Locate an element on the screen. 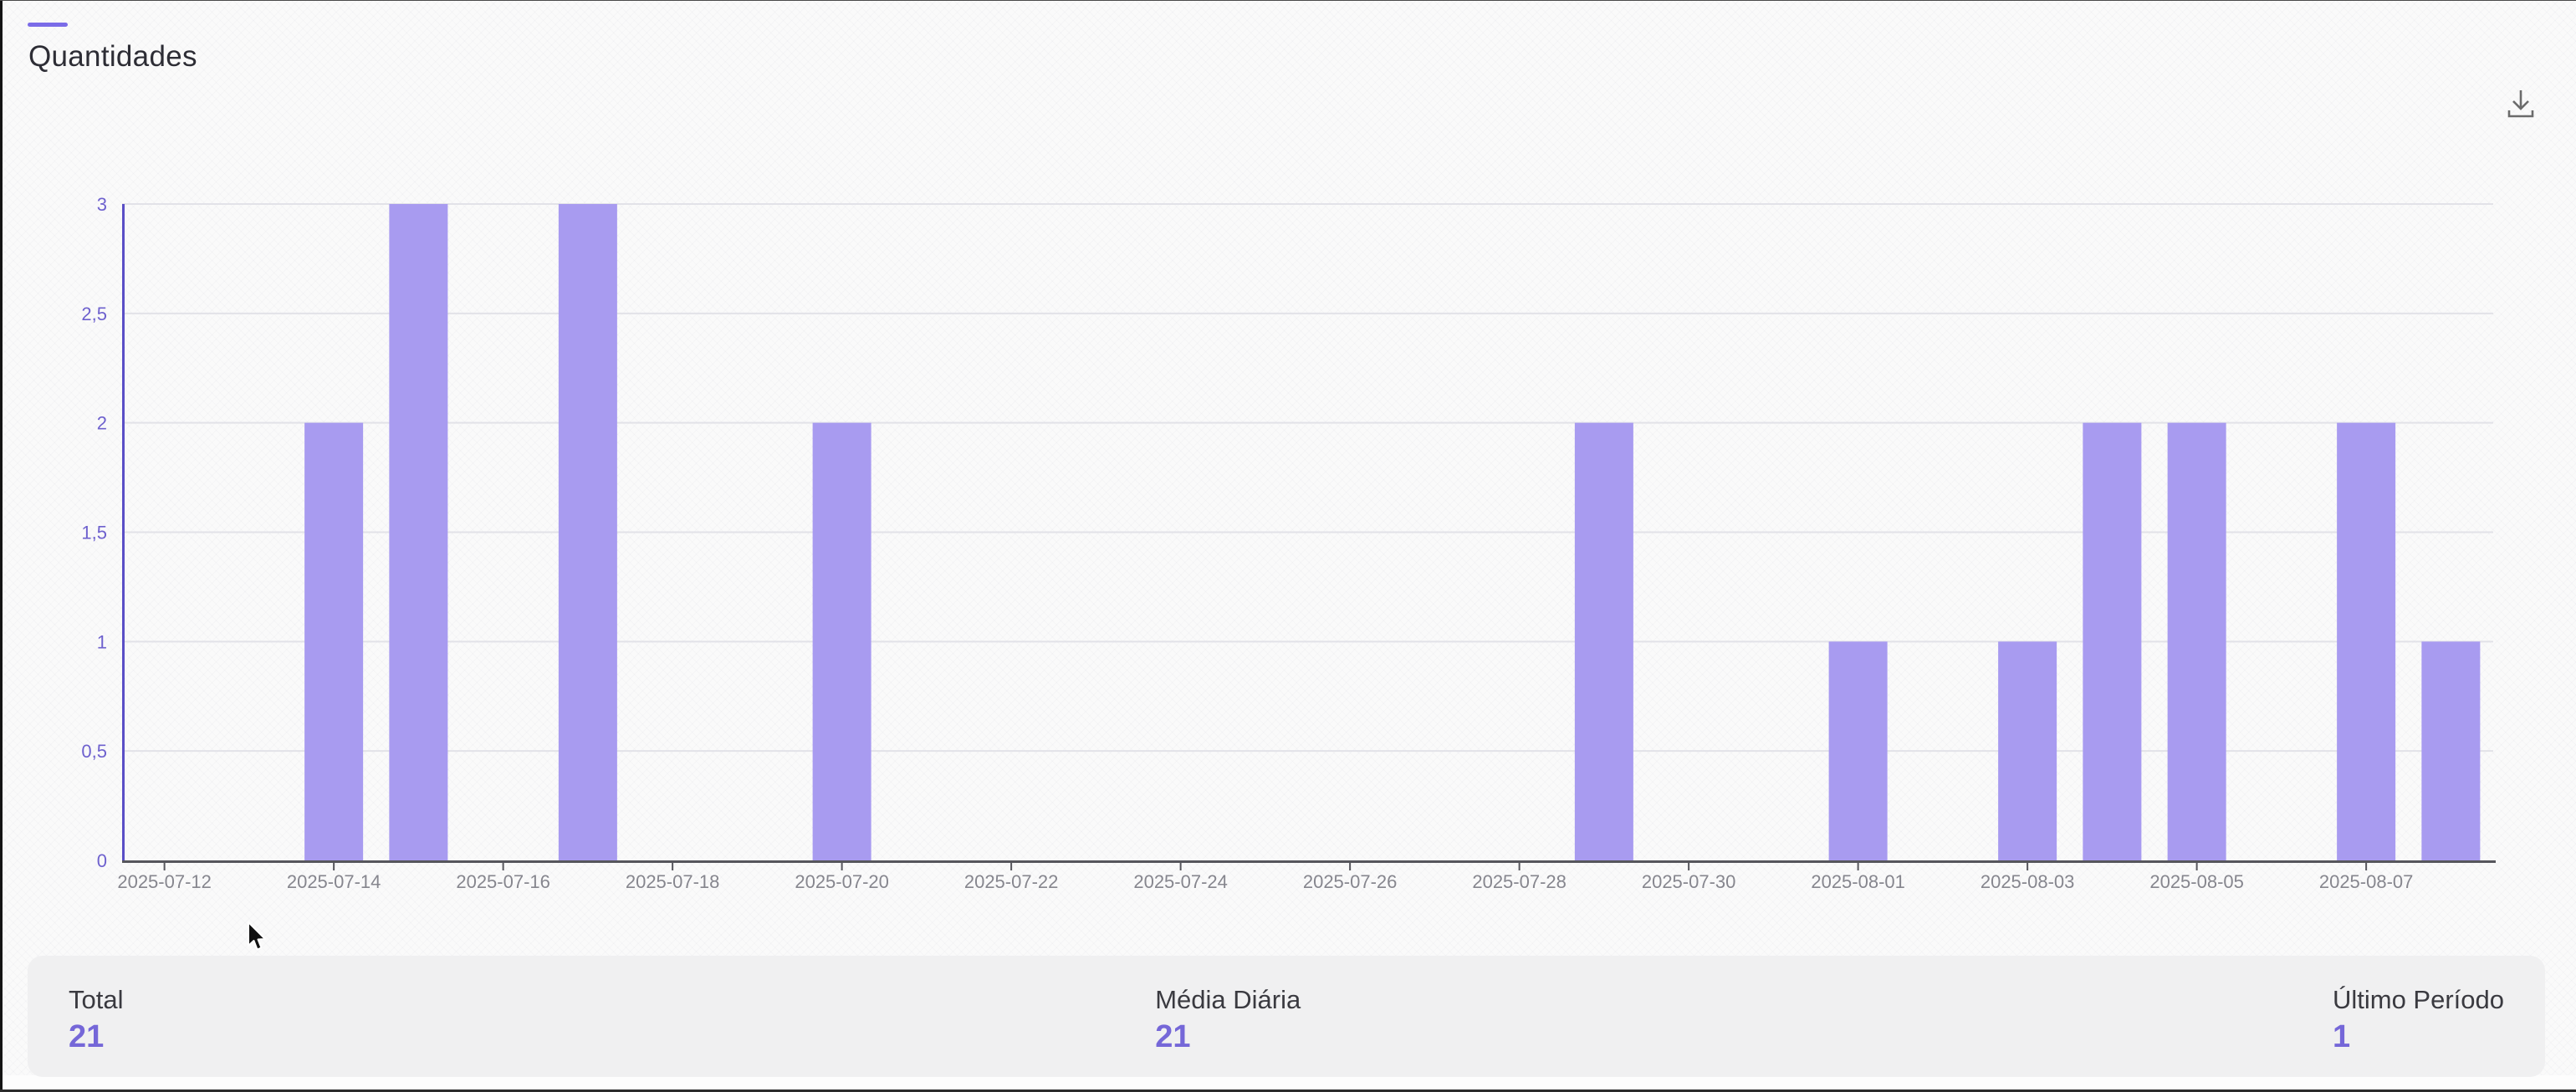  x-axis-tick-label: 2025-07-26 is located at coordinates (1350, 881).